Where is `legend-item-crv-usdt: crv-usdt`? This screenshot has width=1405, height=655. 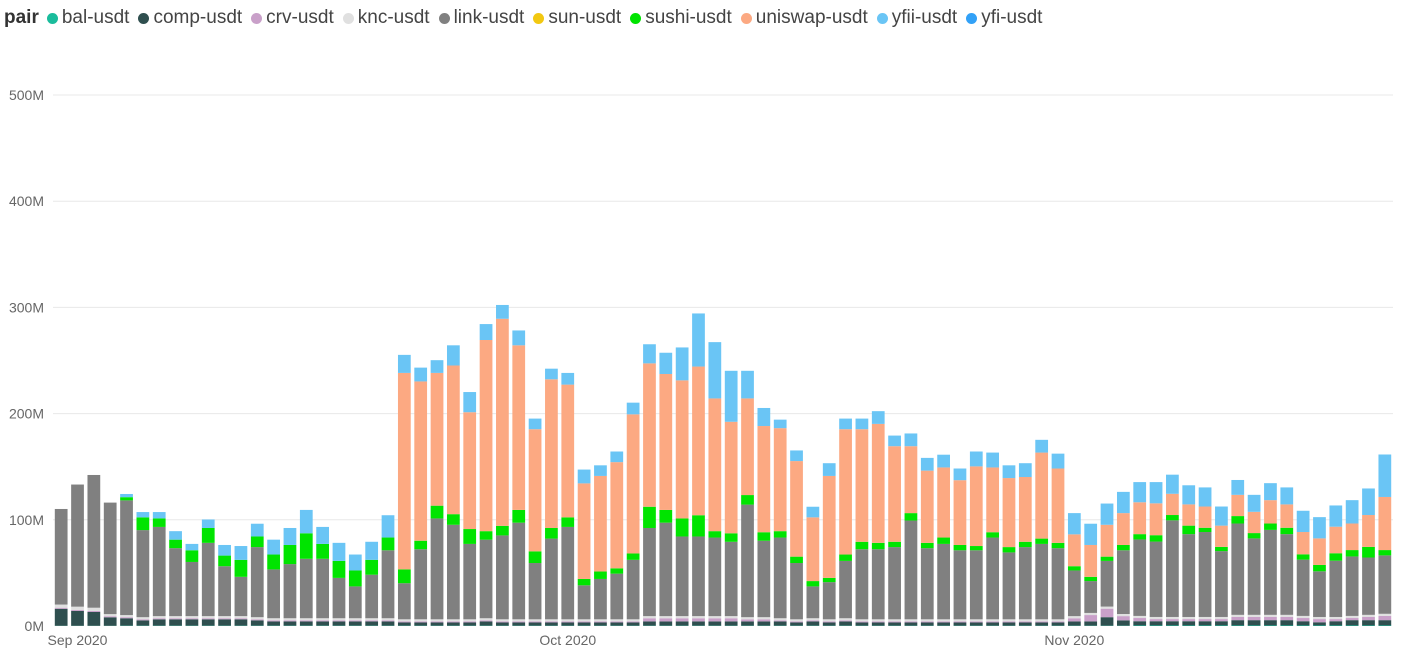 legend-item-crv-usdt: crv-usdt is located at coordinates (292, 18).